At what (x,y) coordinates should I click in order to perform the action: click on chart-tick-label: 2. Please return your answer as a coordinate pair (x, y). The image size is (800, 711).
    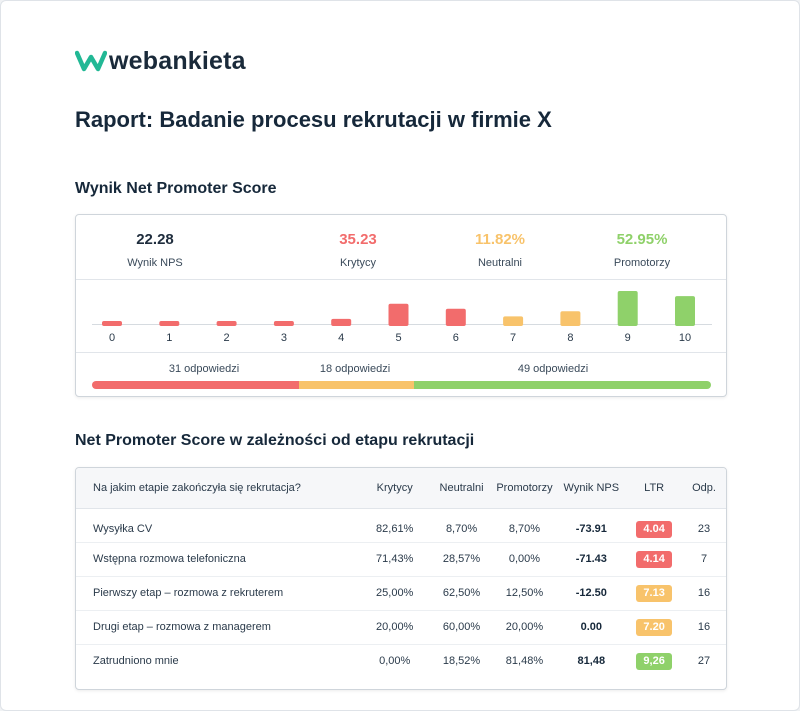
    Looking at the image, I should click on (227, 338).